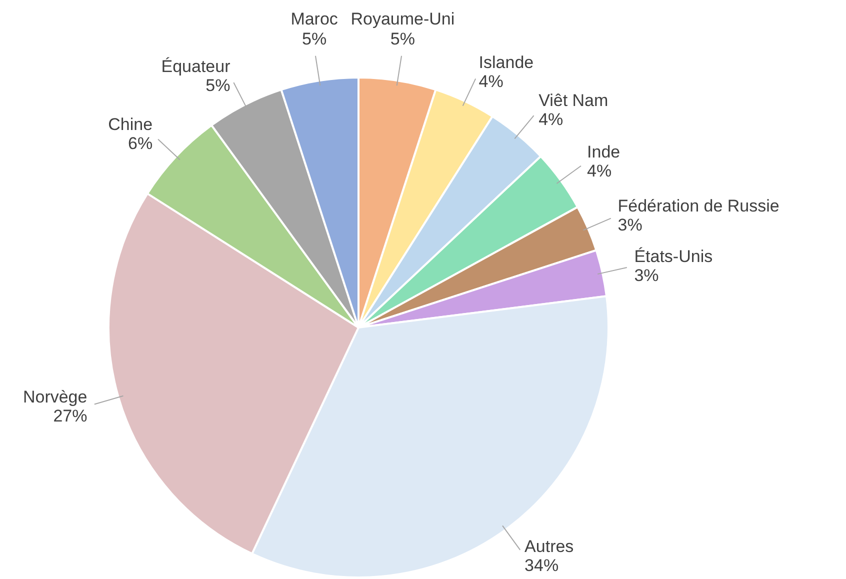  What do you see at coordinates (603, 152) in the screenshot?
I see `slice-label: Inde` at bounding box center [603, 152].